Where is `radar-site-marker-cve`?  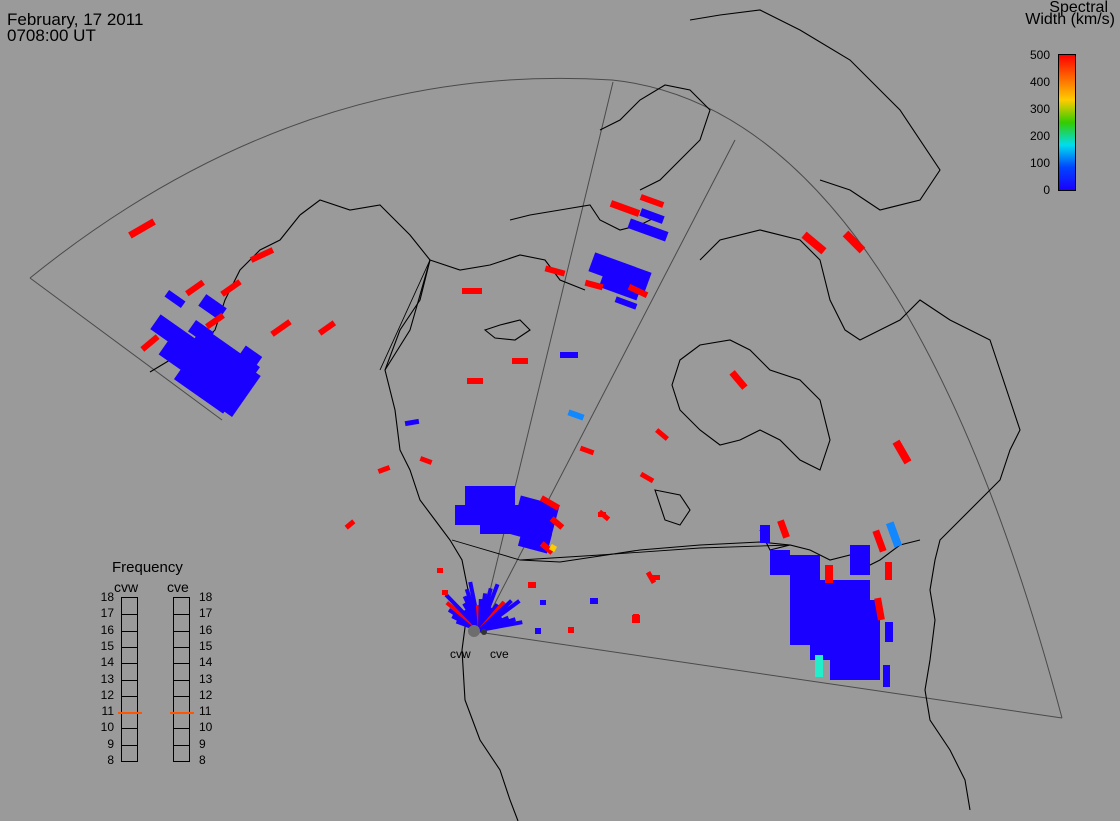
radar-site-marker-cve is located at coordinates (484, 632).